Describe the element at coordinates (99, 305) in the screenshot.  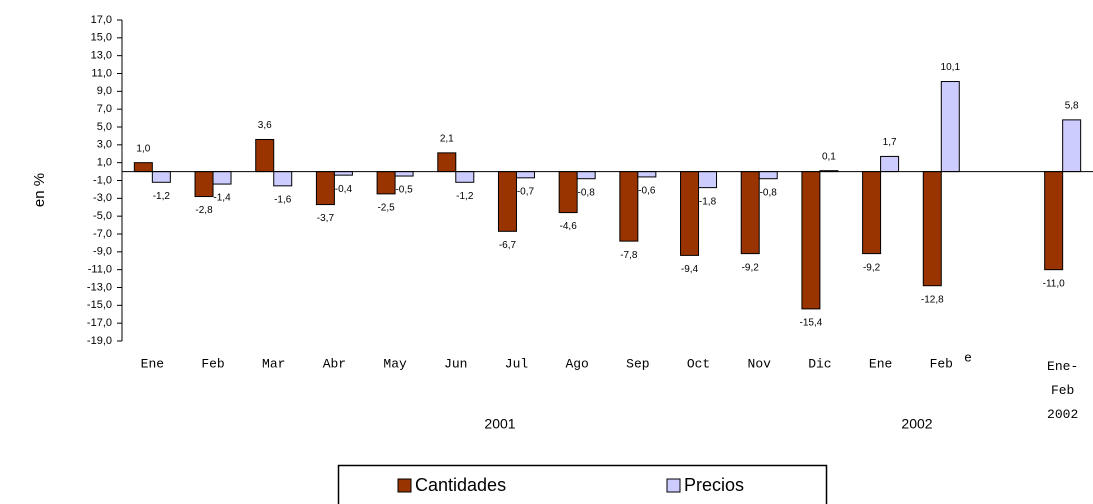
I see `y-tick-label: -15,0` at that location.